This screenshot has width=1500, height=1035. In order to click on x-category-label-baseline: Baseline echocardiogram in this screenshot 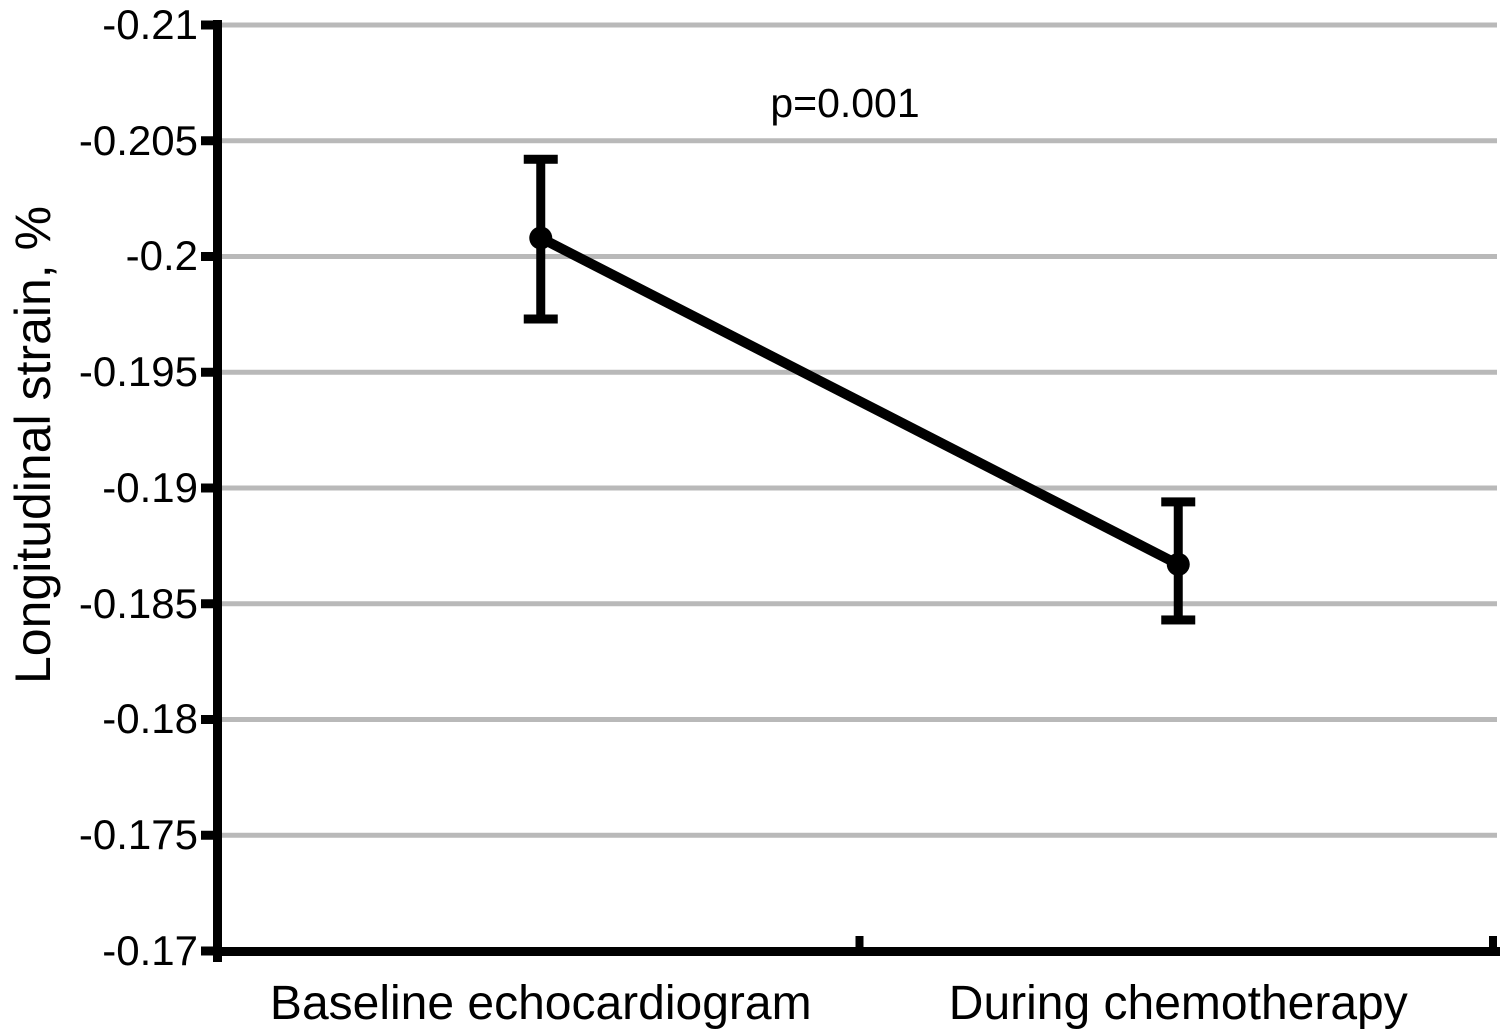, I will do `click(540, 1003)`.